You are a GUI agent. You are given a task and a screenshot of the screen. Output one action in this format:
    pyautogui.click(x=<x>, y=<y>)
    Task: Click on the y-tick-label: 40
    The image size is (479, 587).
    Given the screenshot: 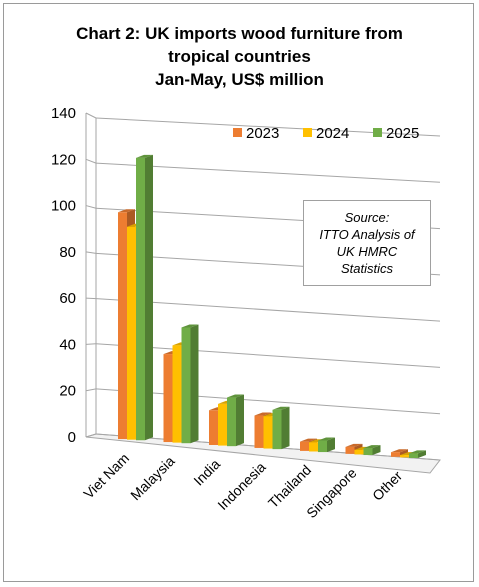 What is the action you would take?
    pyautogui.click(x=67, y=344)
    